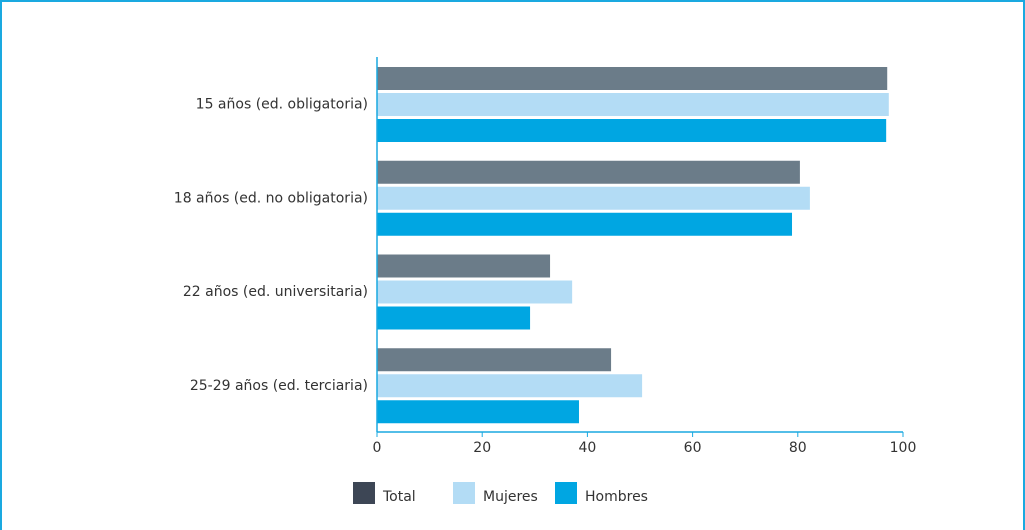 The image size is (1025, 530). Describe the element at coordinates (275, 292) in the screenshot. I see `y-tick-label: 22 años (ed. universitaria)` at that location.